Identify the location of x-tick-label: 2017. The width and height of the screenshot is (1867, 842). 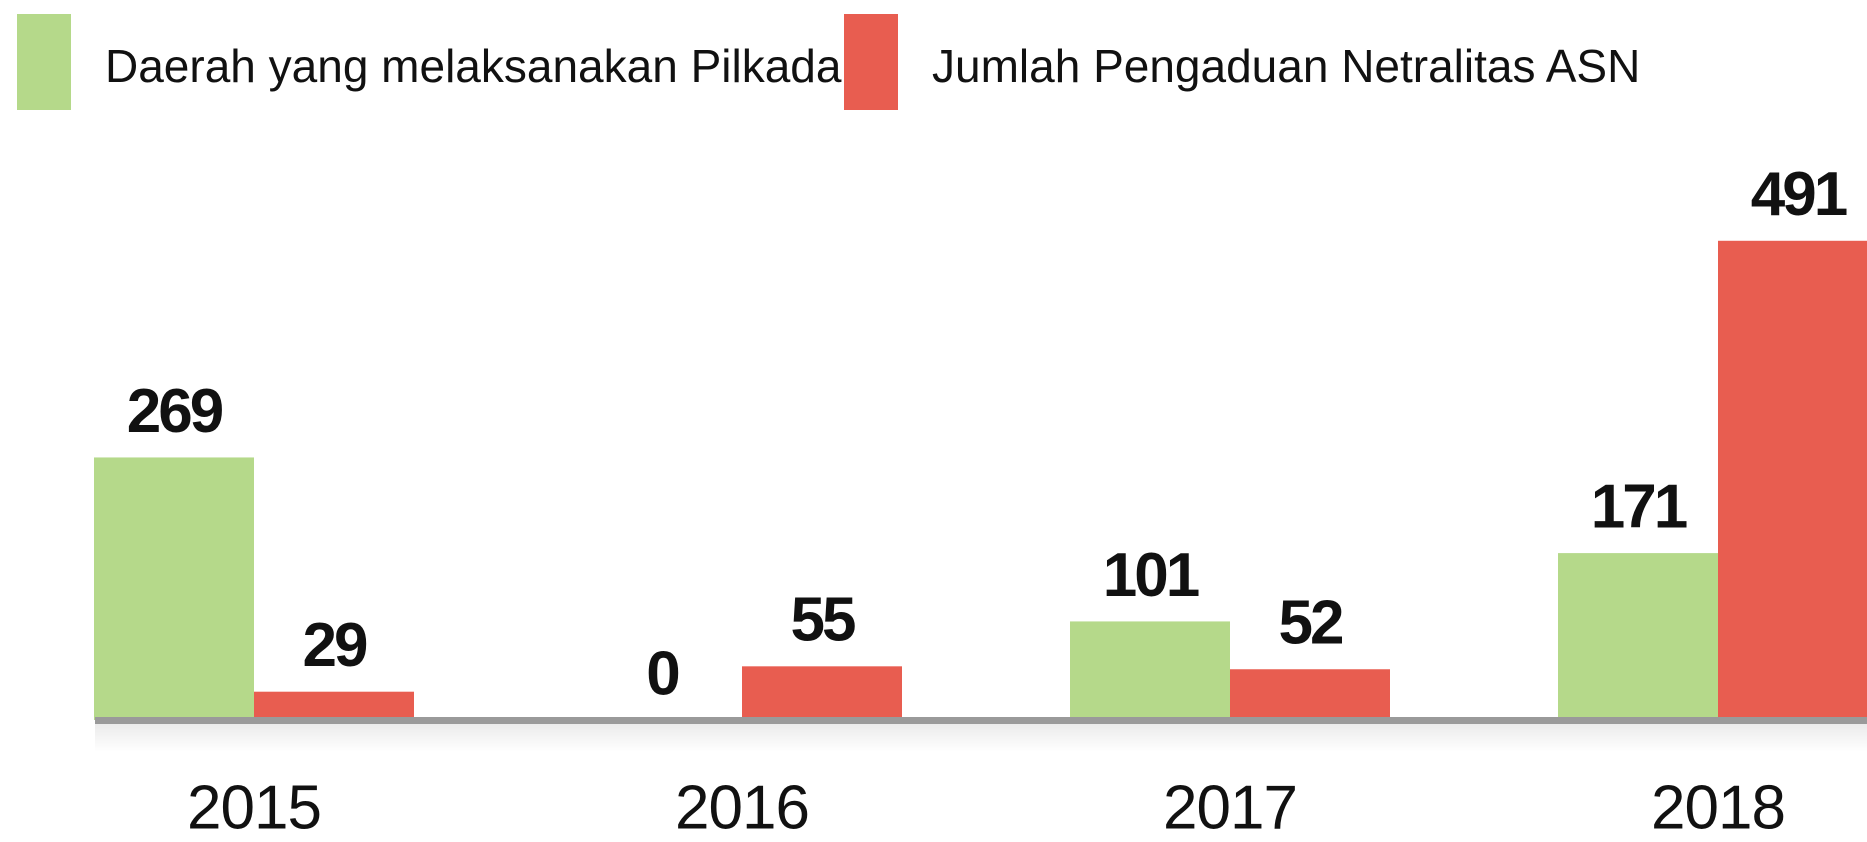
(1230, 807).